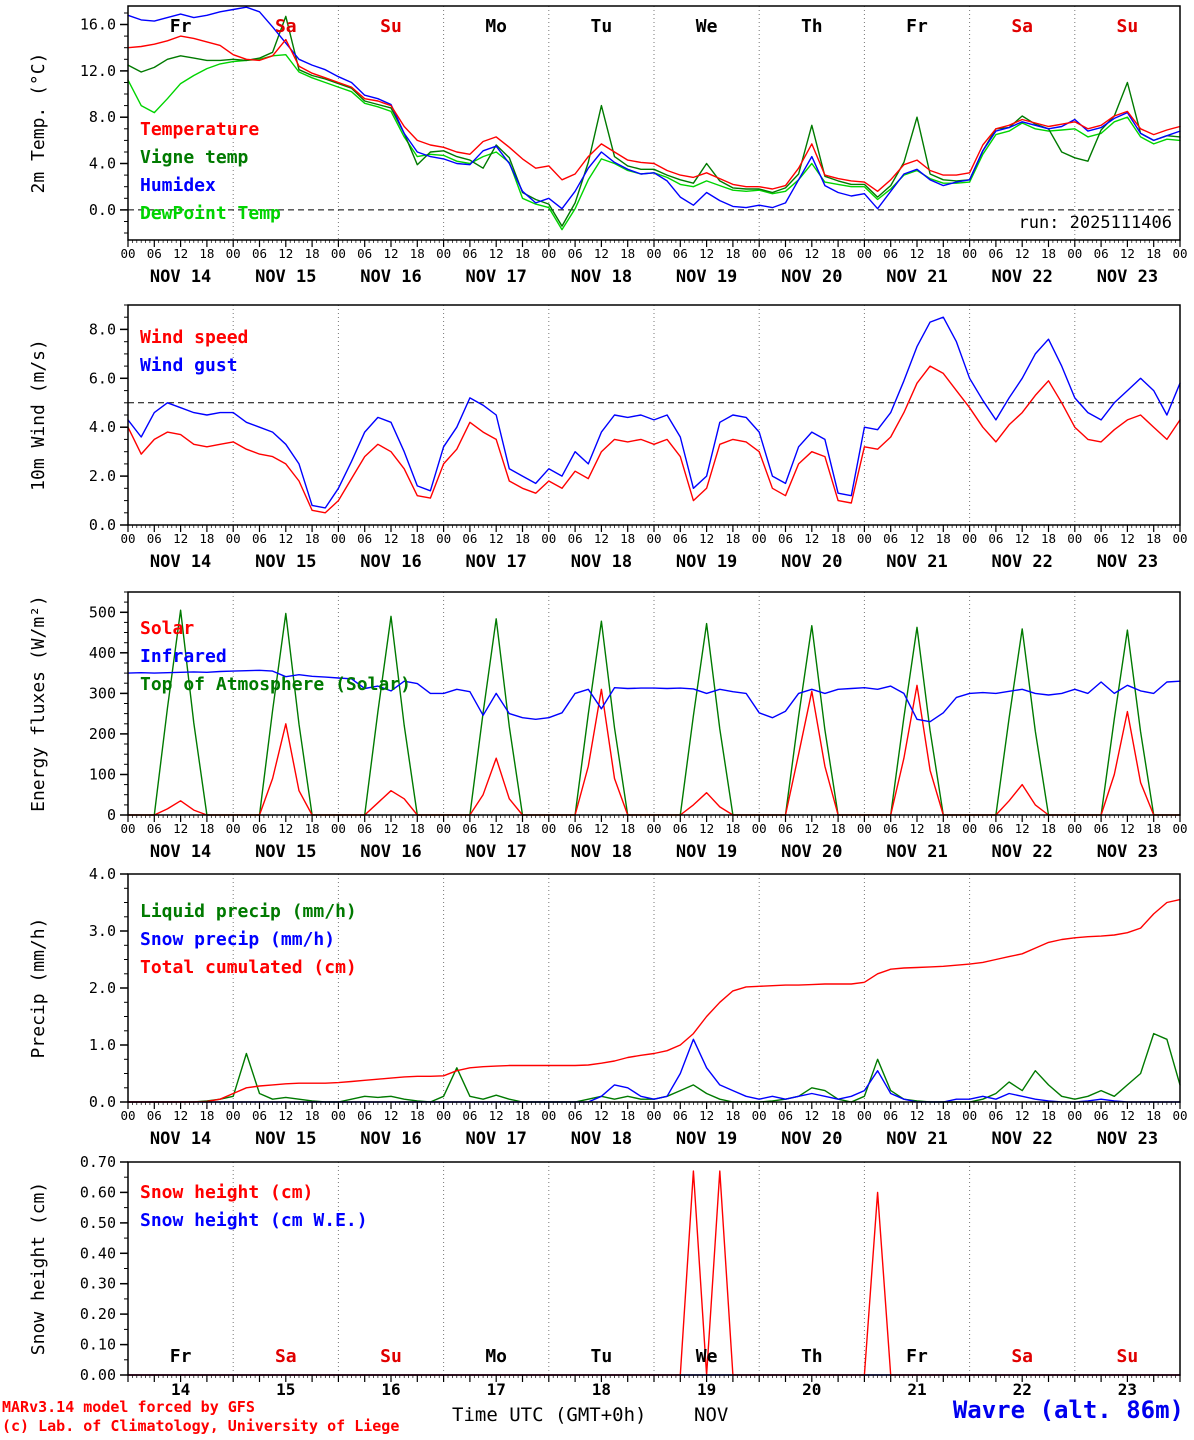  What do you see at coordinates (98, 1345) in the screenshot?
I see `y-tick-label: 0.10` at bounding box center [98, 1345].